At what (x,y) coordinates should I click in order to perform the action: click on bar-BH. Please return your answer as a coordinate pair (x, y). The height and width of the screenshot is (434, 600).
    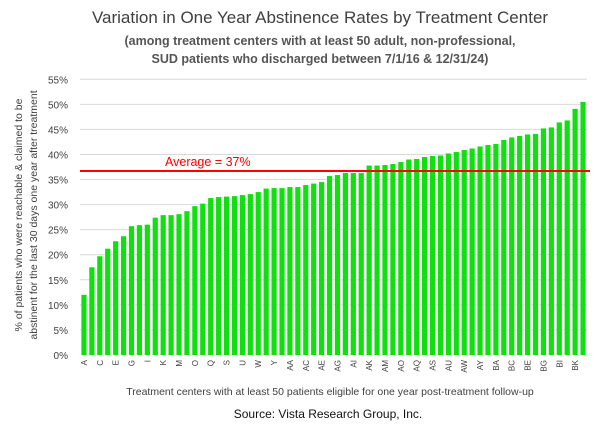
    Looking at the image, I should click on (551, 241).